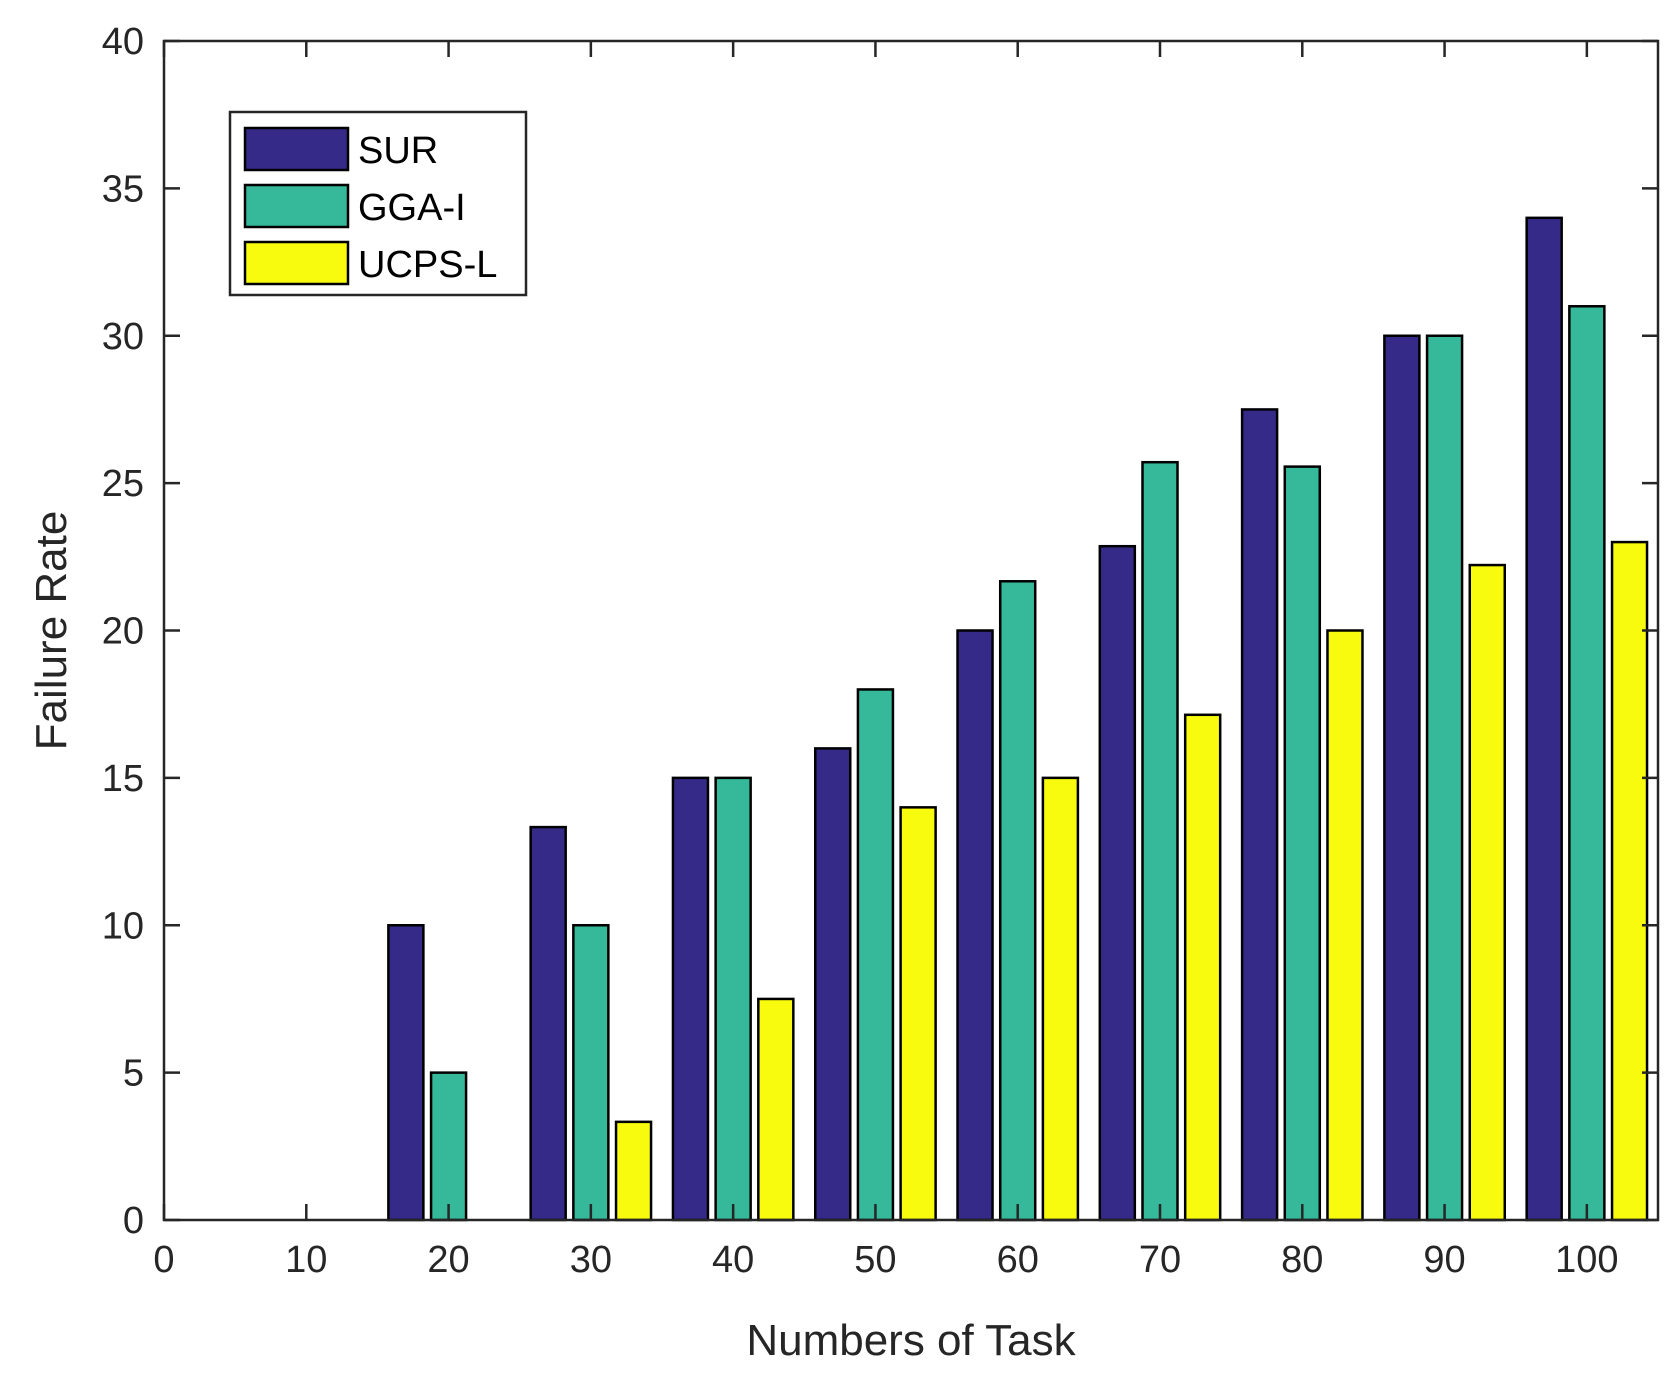 This screenshot has height=1379, width=1676. What do you see at coordinates (306, 1260) in the screenshot?
I see `x-tick-label: 10` at bounding box center [306, 1260].